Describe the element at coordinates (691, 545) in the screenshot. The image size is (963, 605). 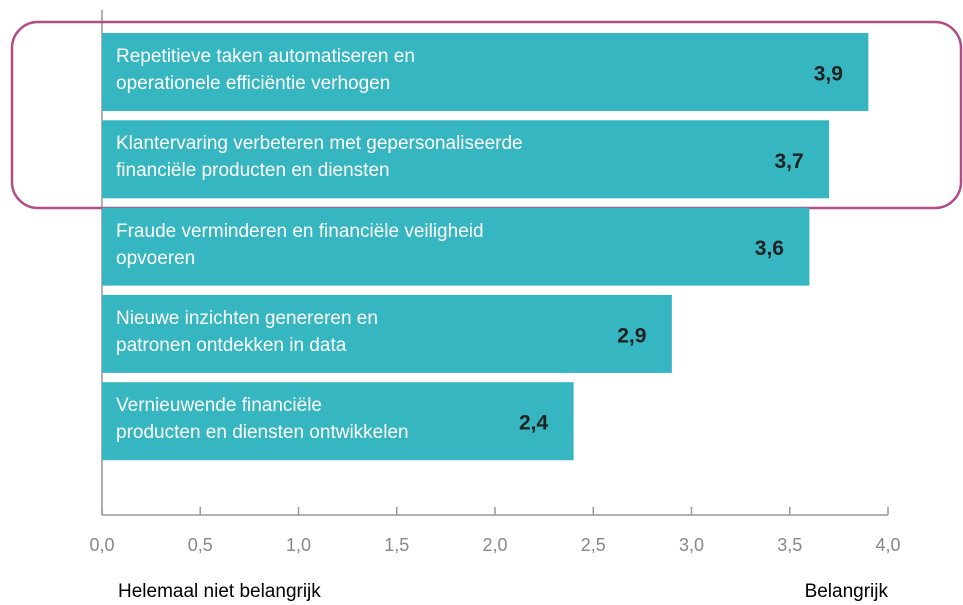
I see `x-tick-label: 3,0` at that location.